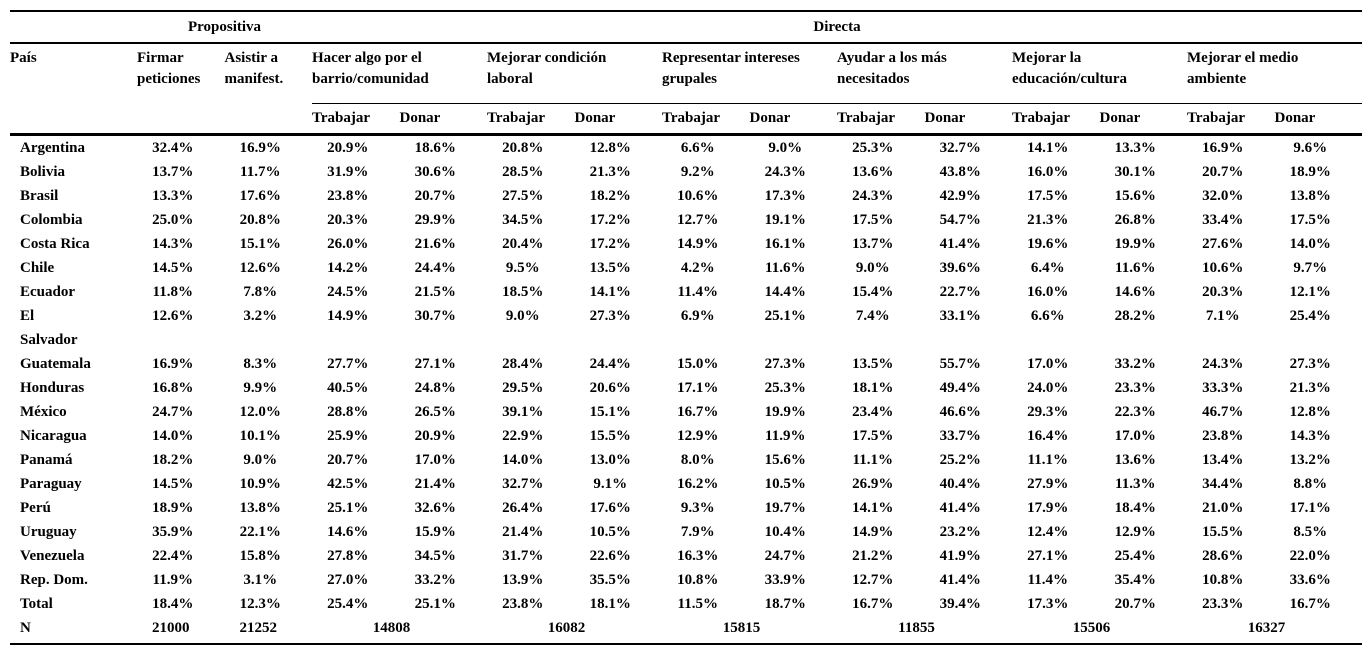 The height and width of the screenshot is (655, 1372). Describe the element at coordinates (1135, 172) in the screenshot. I see `value-cell: 30.1%` at that location.